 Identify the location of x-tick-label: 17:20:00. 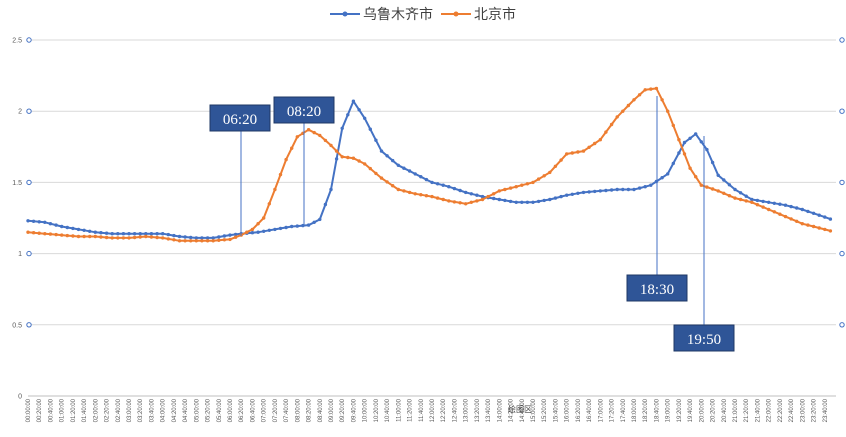
(613, 410).